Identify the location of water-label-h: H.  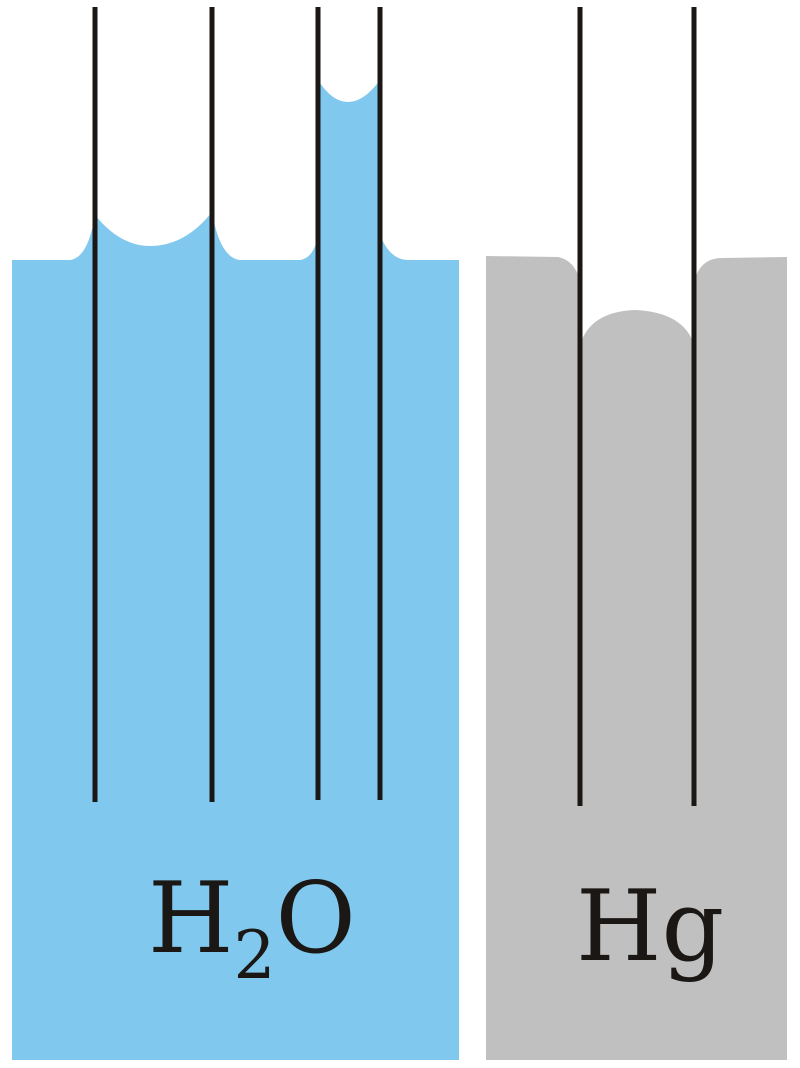
(191, 919).